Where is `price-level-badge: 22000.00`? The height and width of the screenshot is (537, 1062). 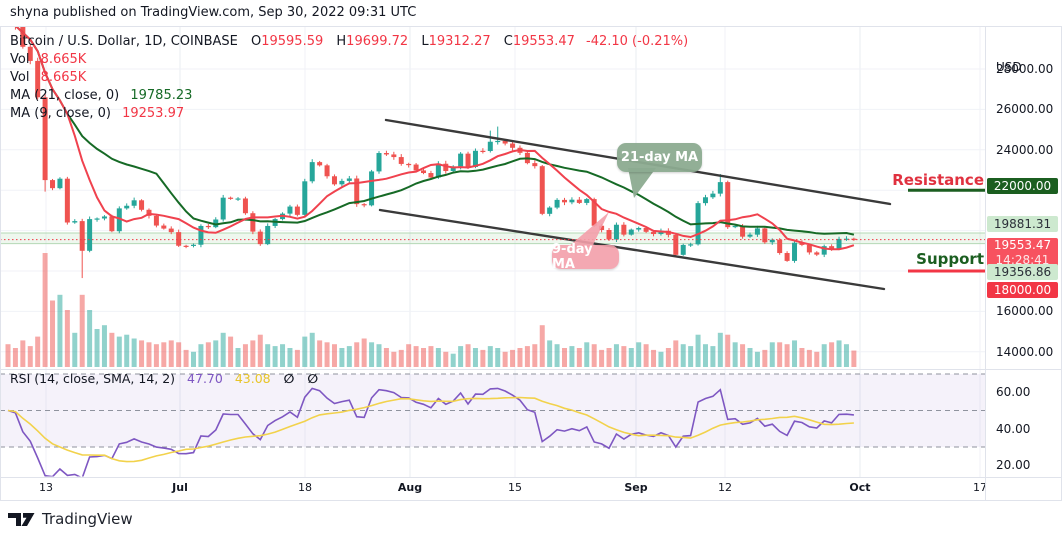
price-level-badge: 22000.00 is located at coordinates (1022, 186).